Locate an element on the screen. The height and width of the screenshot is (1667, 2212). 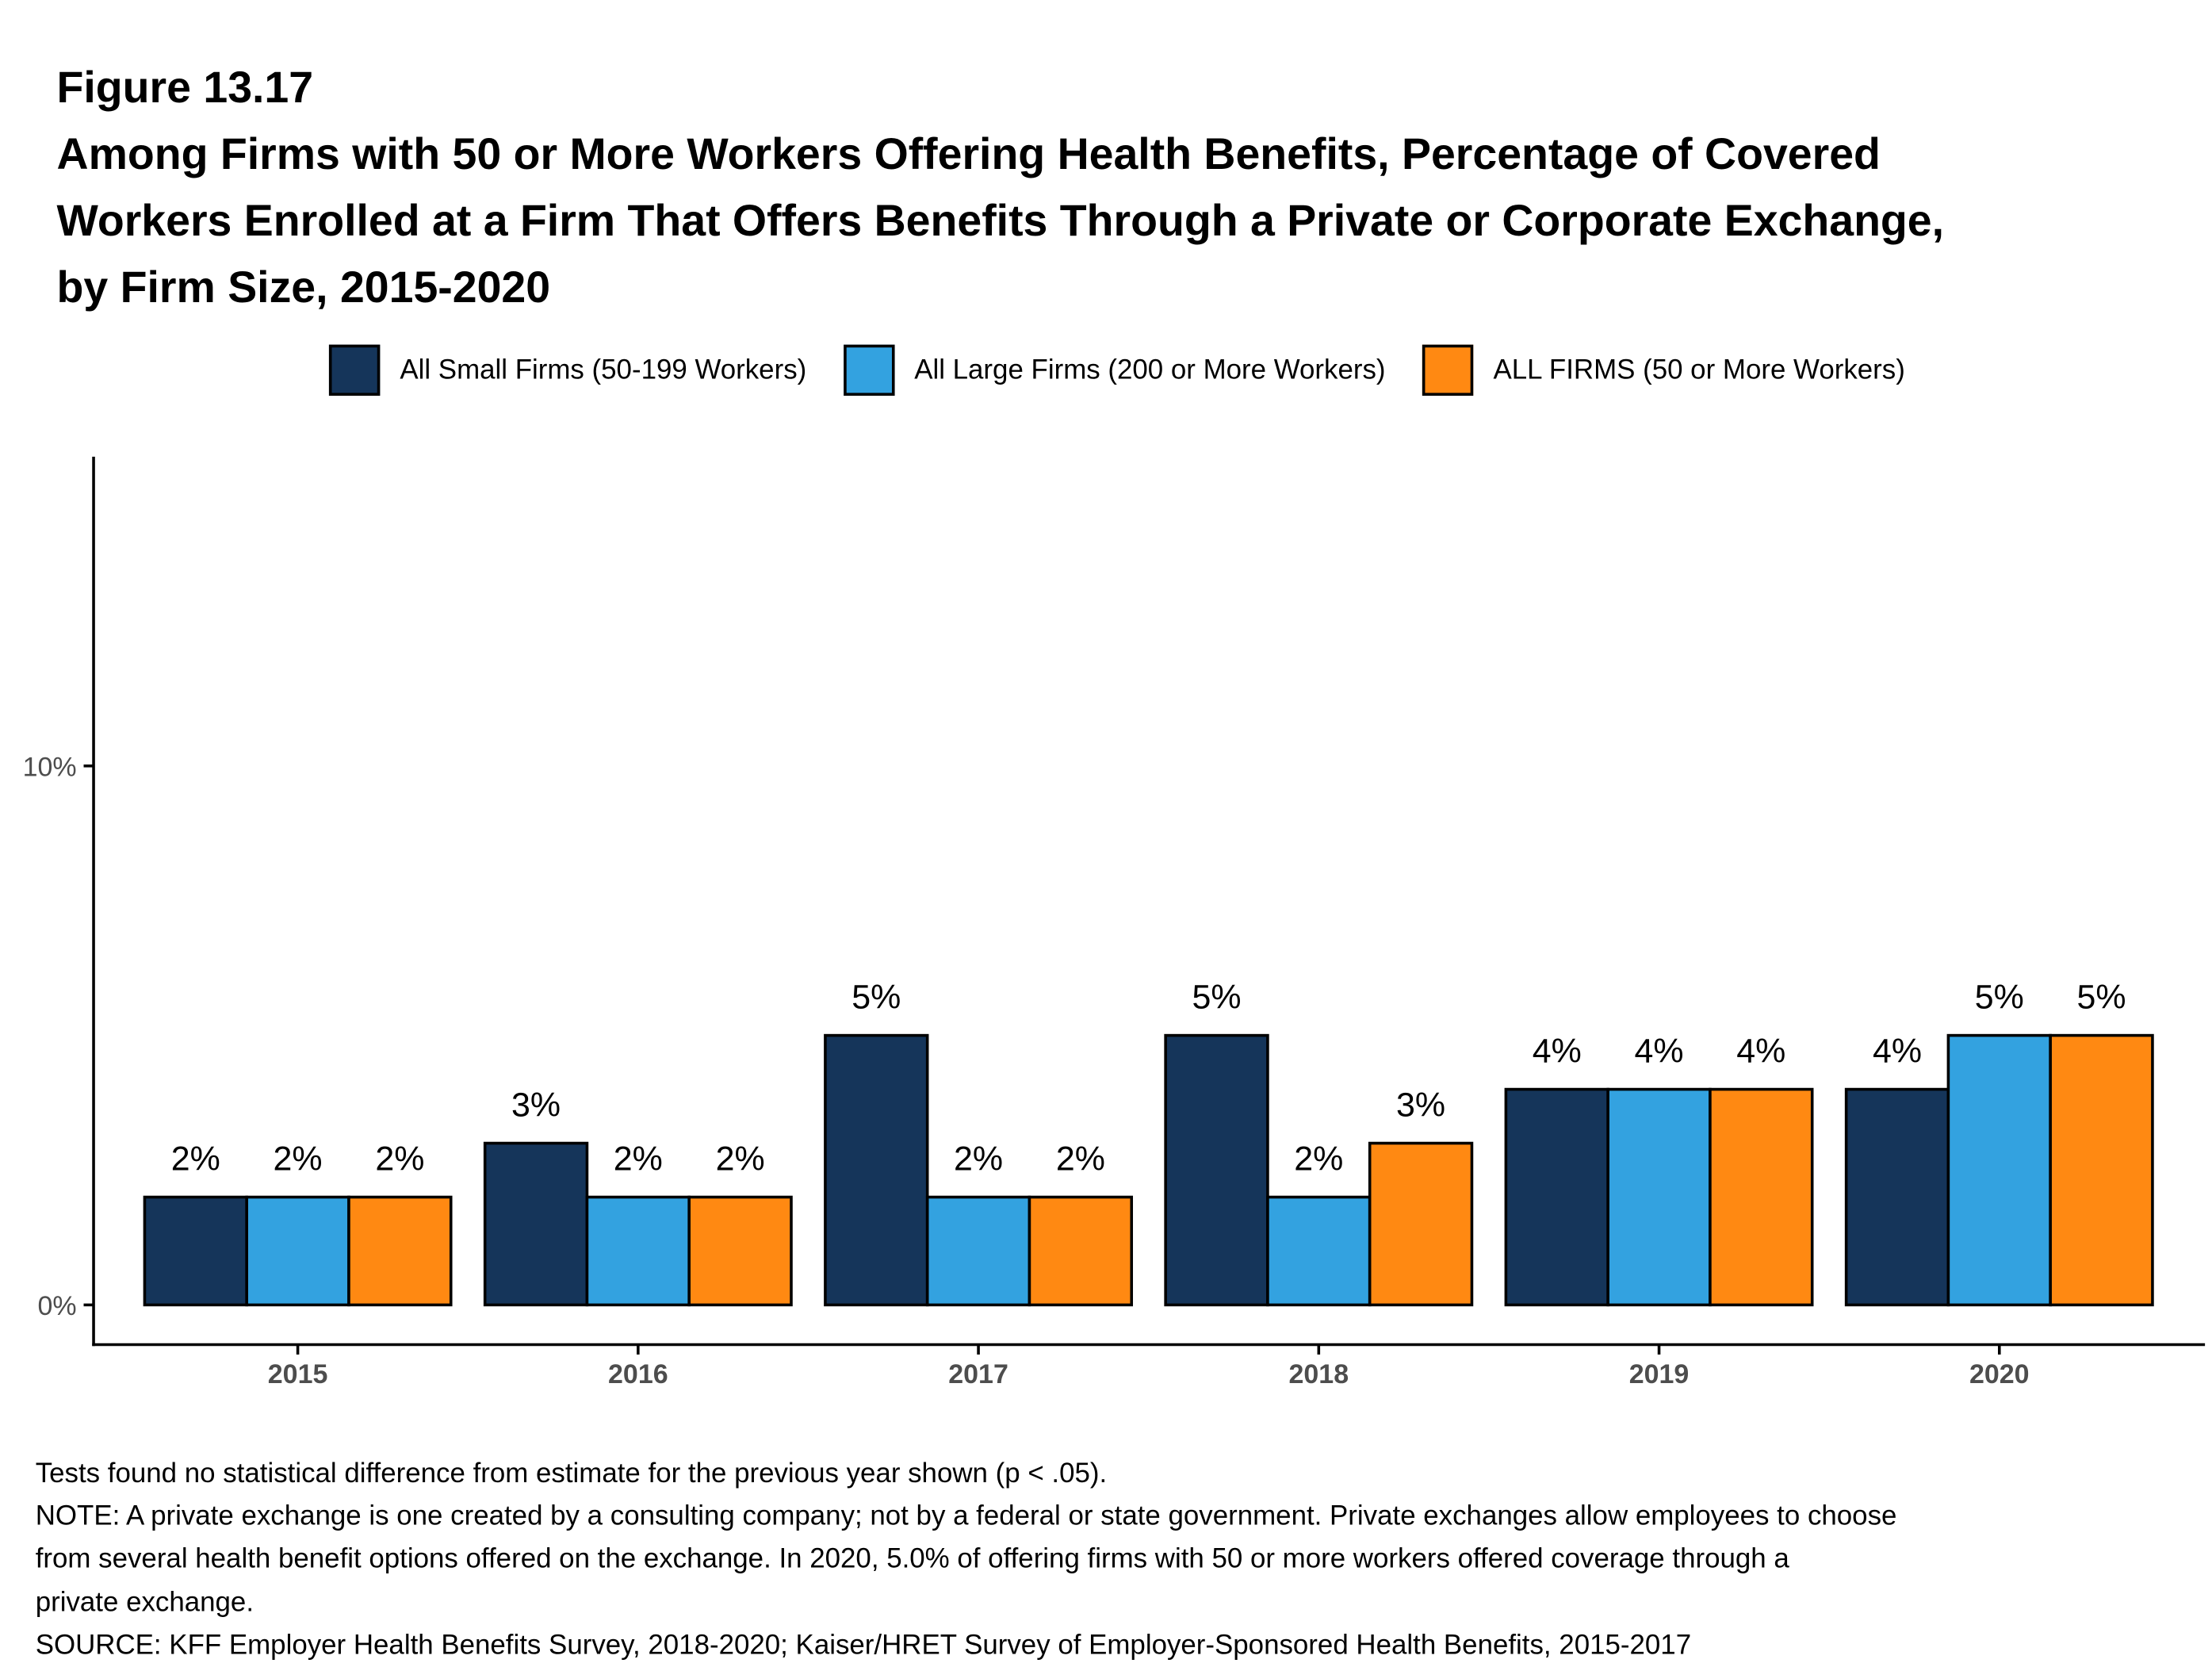
data-label-2020-series-1: 5% is located at coordinates (1999, 998).